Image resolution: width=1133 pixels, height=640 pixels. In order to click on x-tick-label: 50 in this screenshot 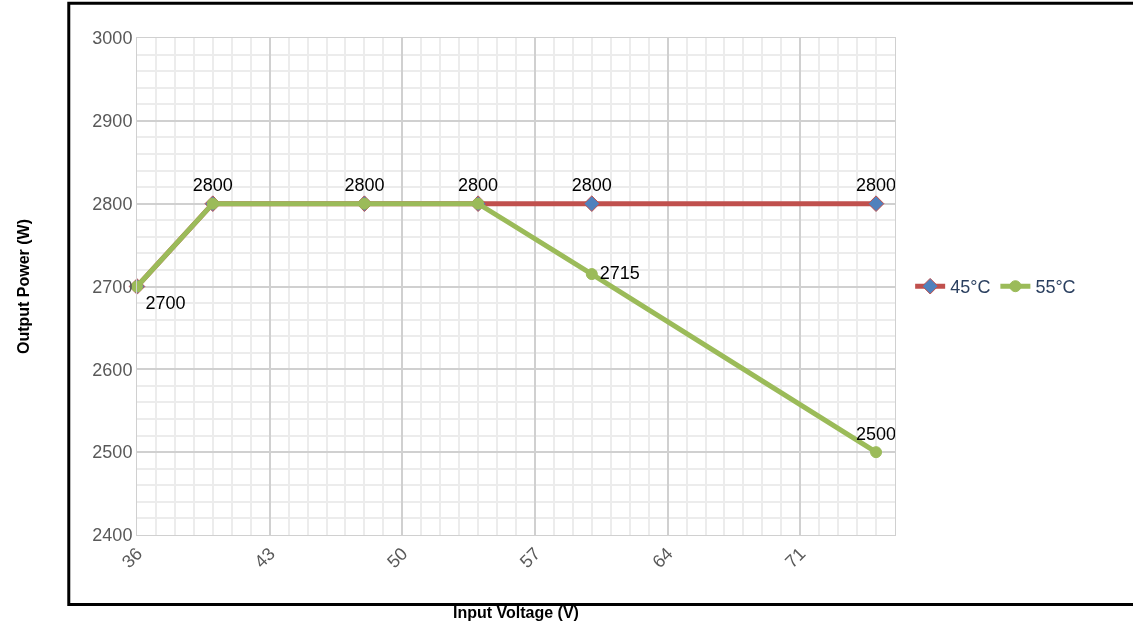, I will do `click(397, 557)`.